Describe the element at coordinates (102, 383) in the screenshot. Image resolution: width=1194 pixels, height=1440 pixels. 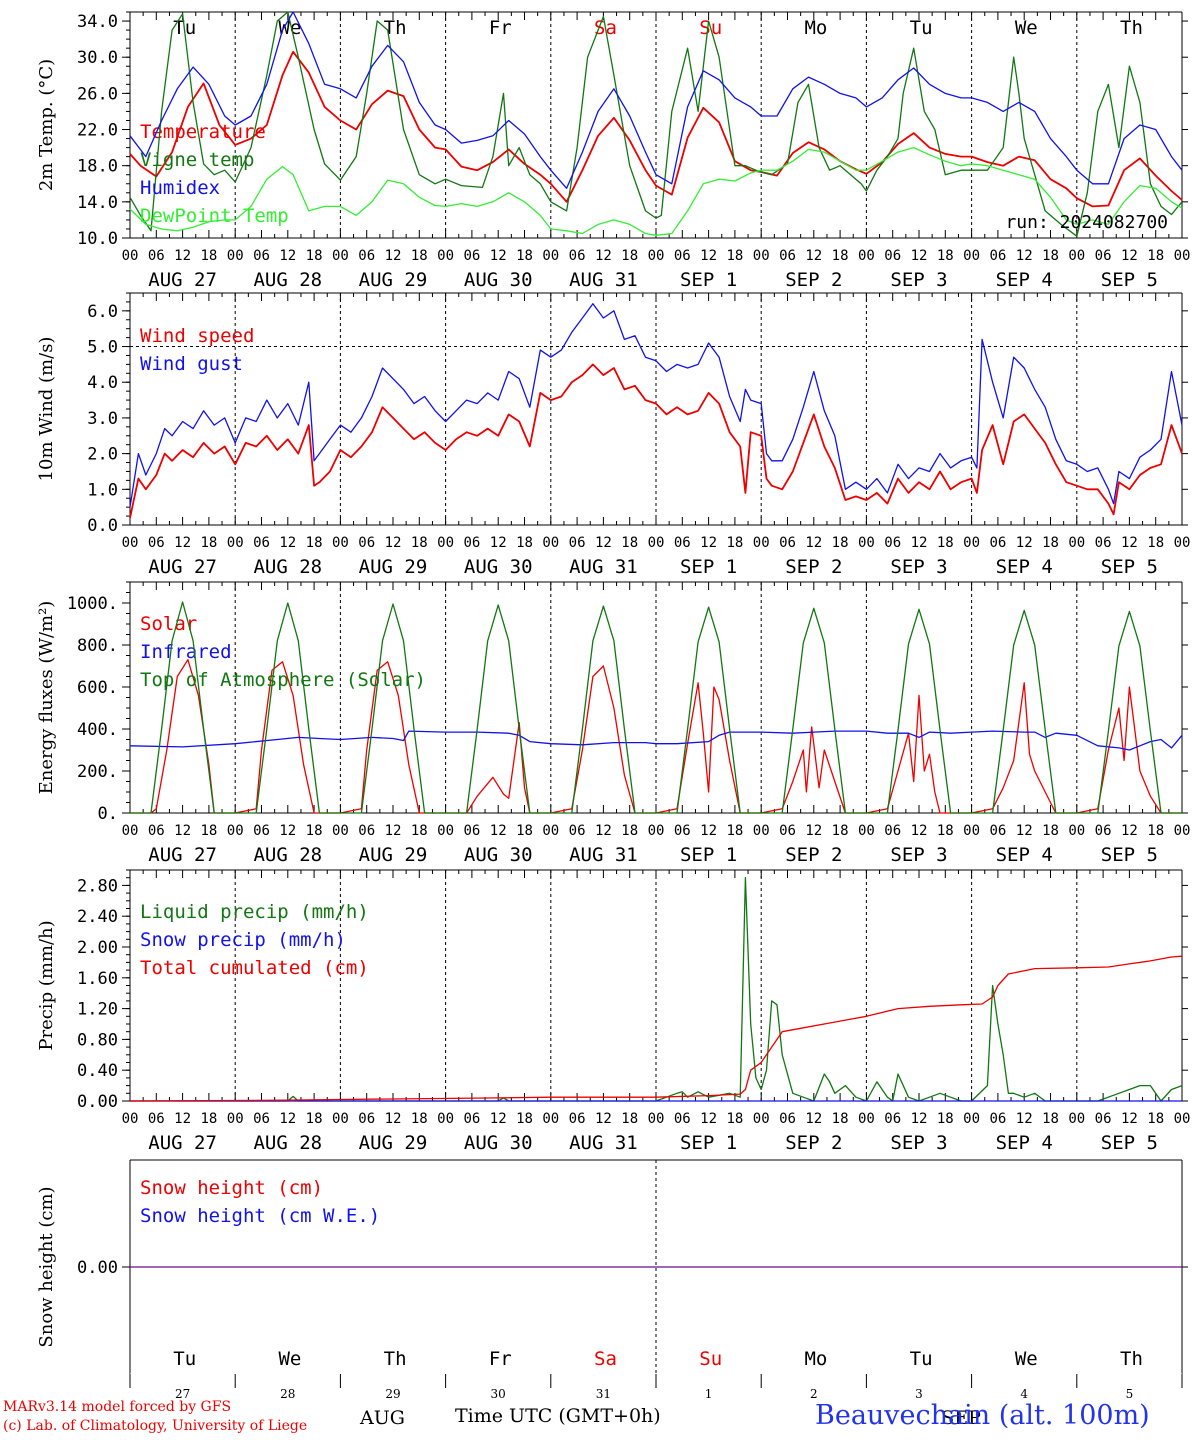
I see `y-tick-label: 4.0` at that location.